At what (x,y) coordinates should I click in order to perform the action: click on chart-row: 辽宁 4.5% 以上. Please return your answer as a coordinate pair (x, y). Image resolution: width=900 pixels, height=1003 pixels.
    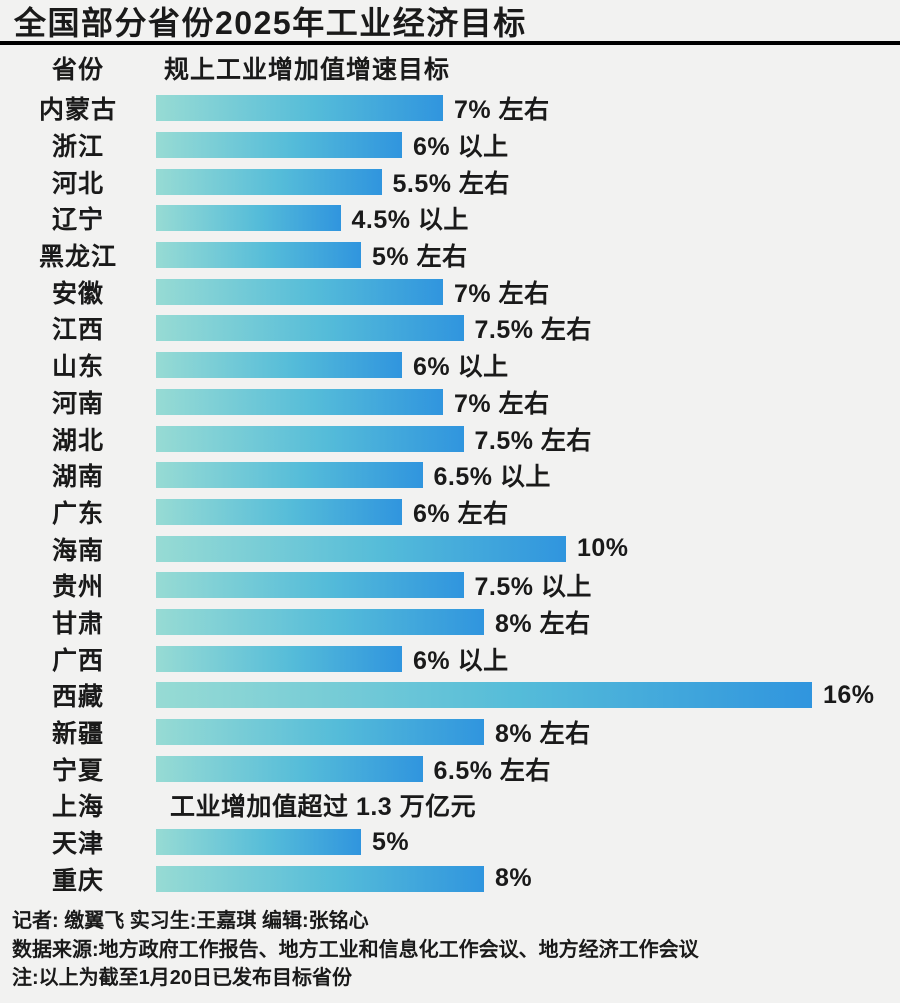
    Looking at the image, I should click on (450, 218).